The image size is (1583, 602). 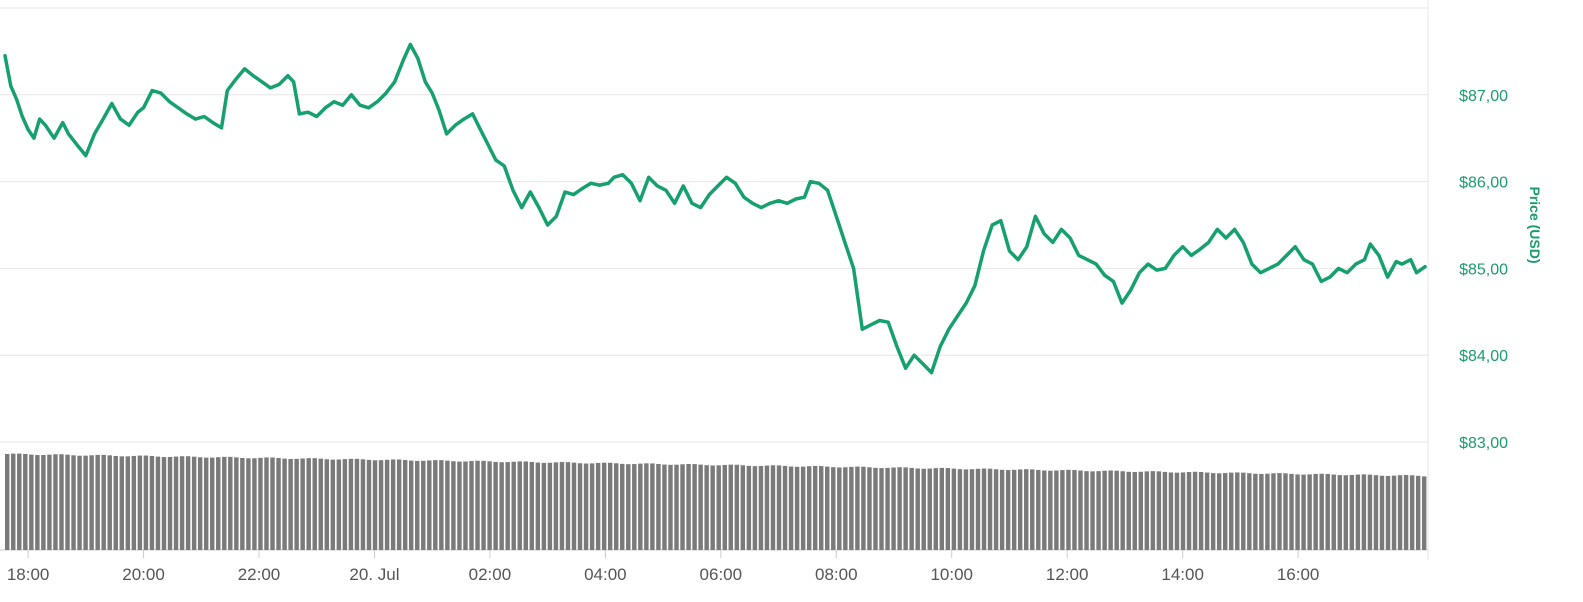 I want to click on x-tick-label: 20:00, so click(x=143, y=574).